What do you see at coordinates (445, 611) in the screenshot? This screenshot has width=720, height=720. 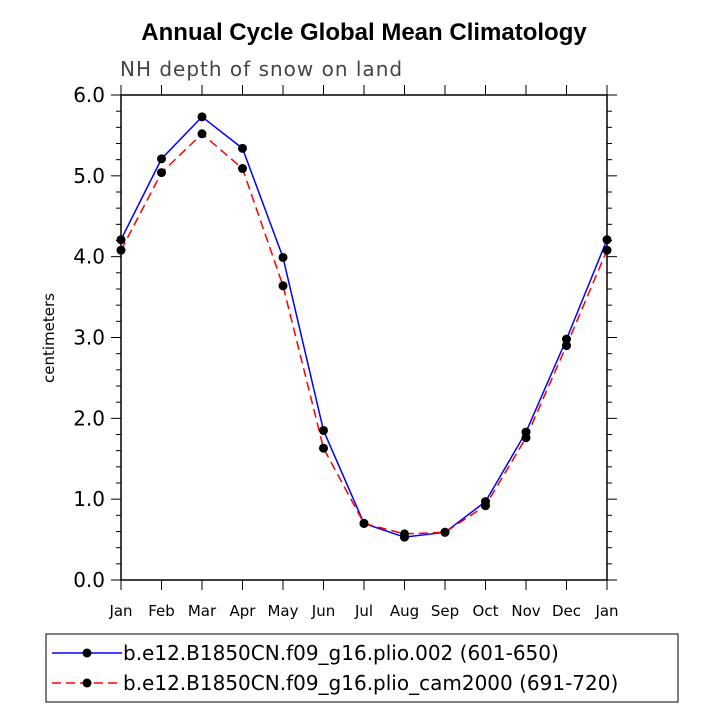 I see `x-tick-label: Sep` at bounding box center [445, 611].